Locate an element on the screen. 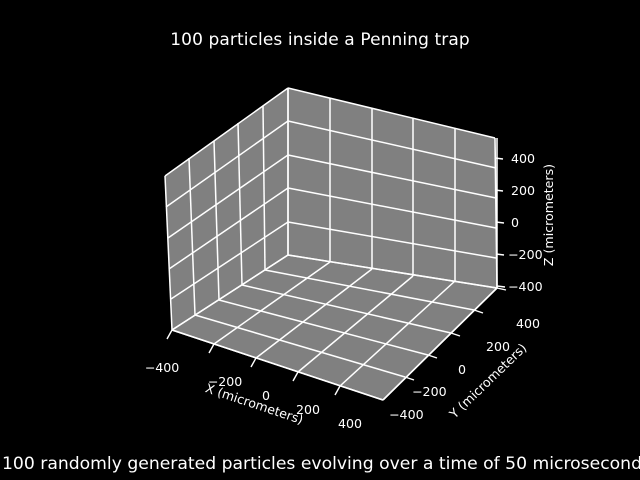 The width and height of the screenshot is (640, 480). pane-left-wall is located at coordinates (226, 209).